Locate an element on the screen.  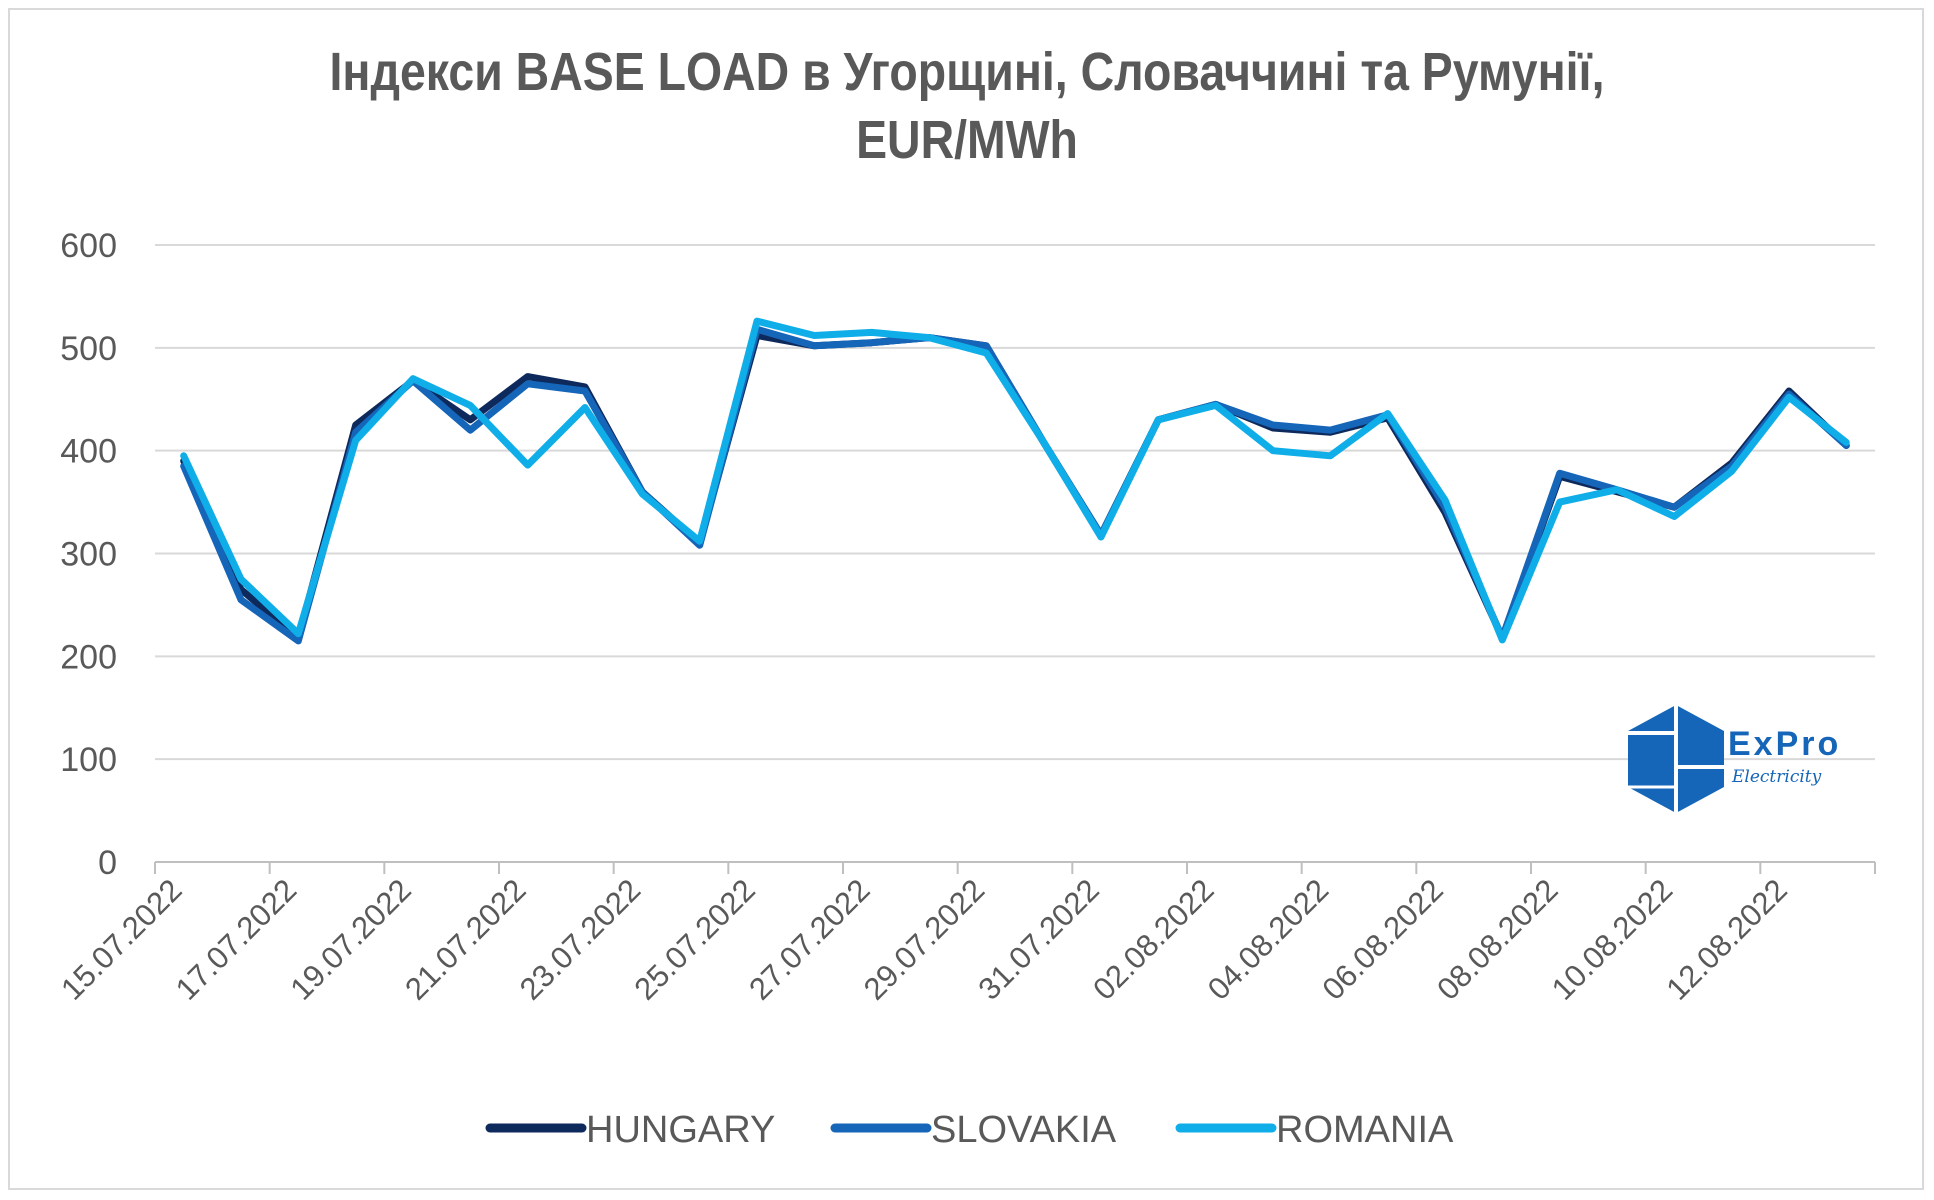
x-tick-label: 02.08.2022 is located at coordinates (1153, 939).